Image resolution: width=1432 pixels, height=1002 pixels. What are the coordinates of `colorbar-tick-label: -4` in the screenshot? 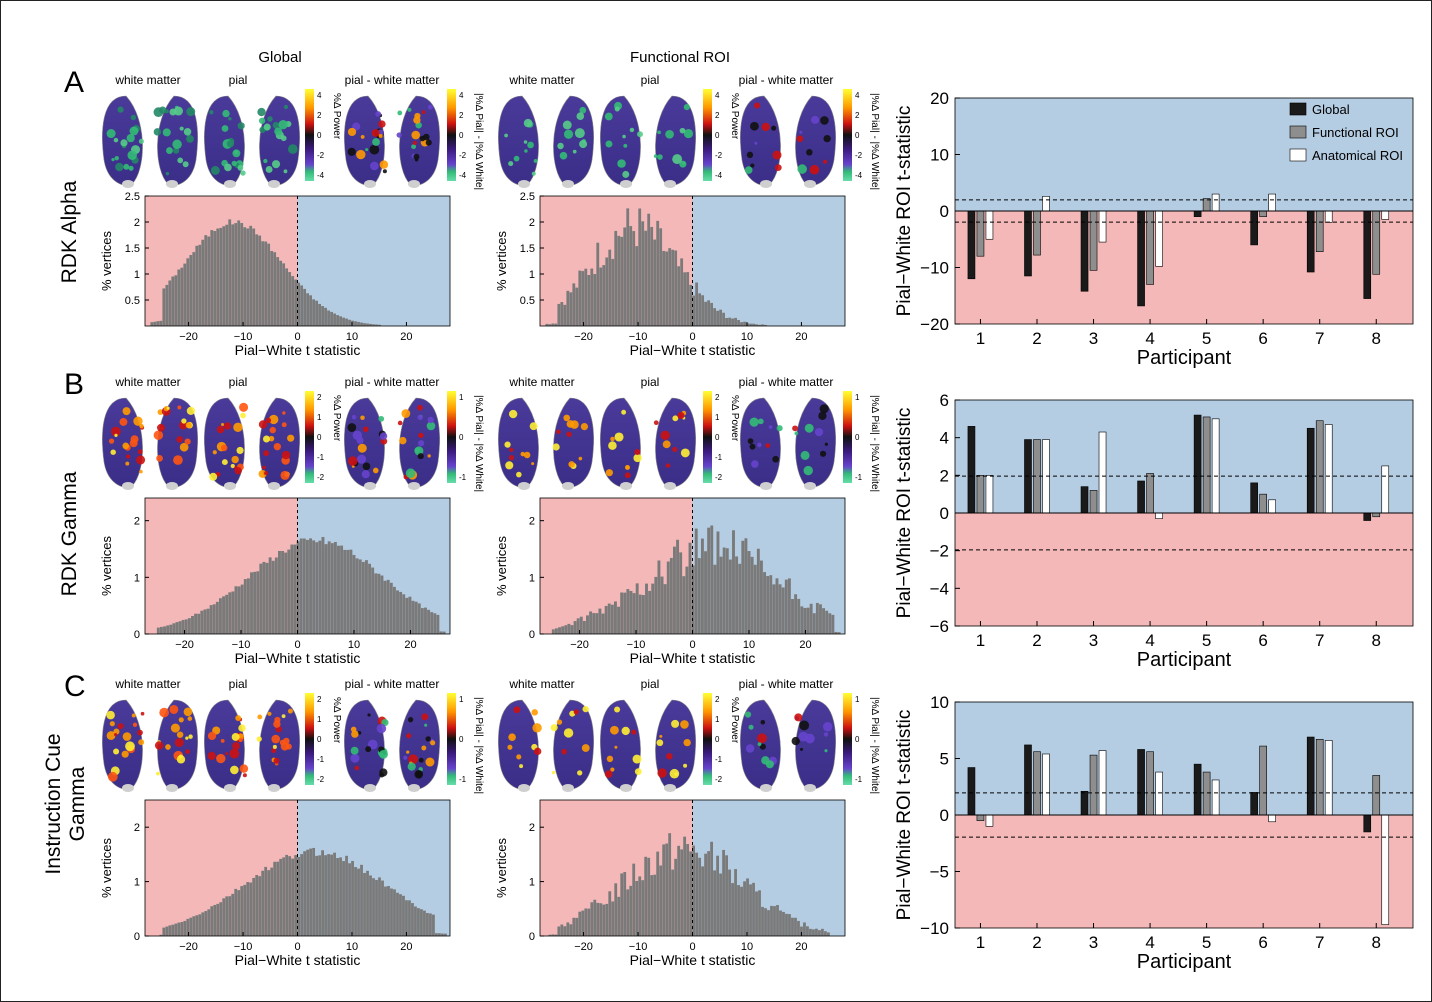 It's located at (719, 175).